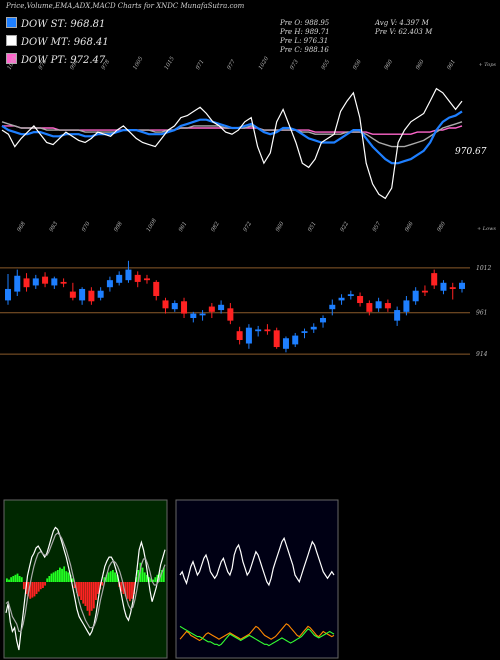 The width and height of the screenshot is (500, 660). Describe the element at coordinates (232, 137) in the screenshot. I see `ema-series-line` at that location.